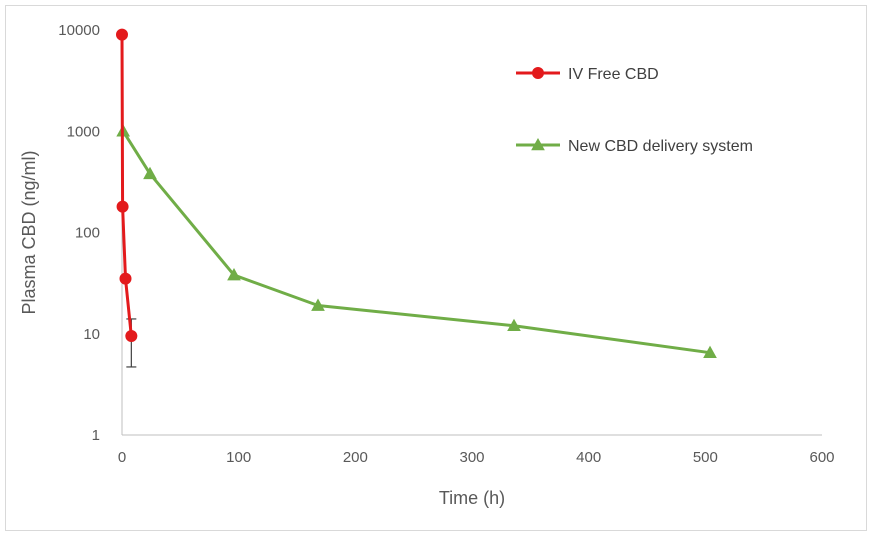 Image resolution: width=874 pixels, height=538 pixels. What do you see at coordinates (87, 233) in the screenshot?
I see `y-tick-label: 100` at bounding box center [87, 233].